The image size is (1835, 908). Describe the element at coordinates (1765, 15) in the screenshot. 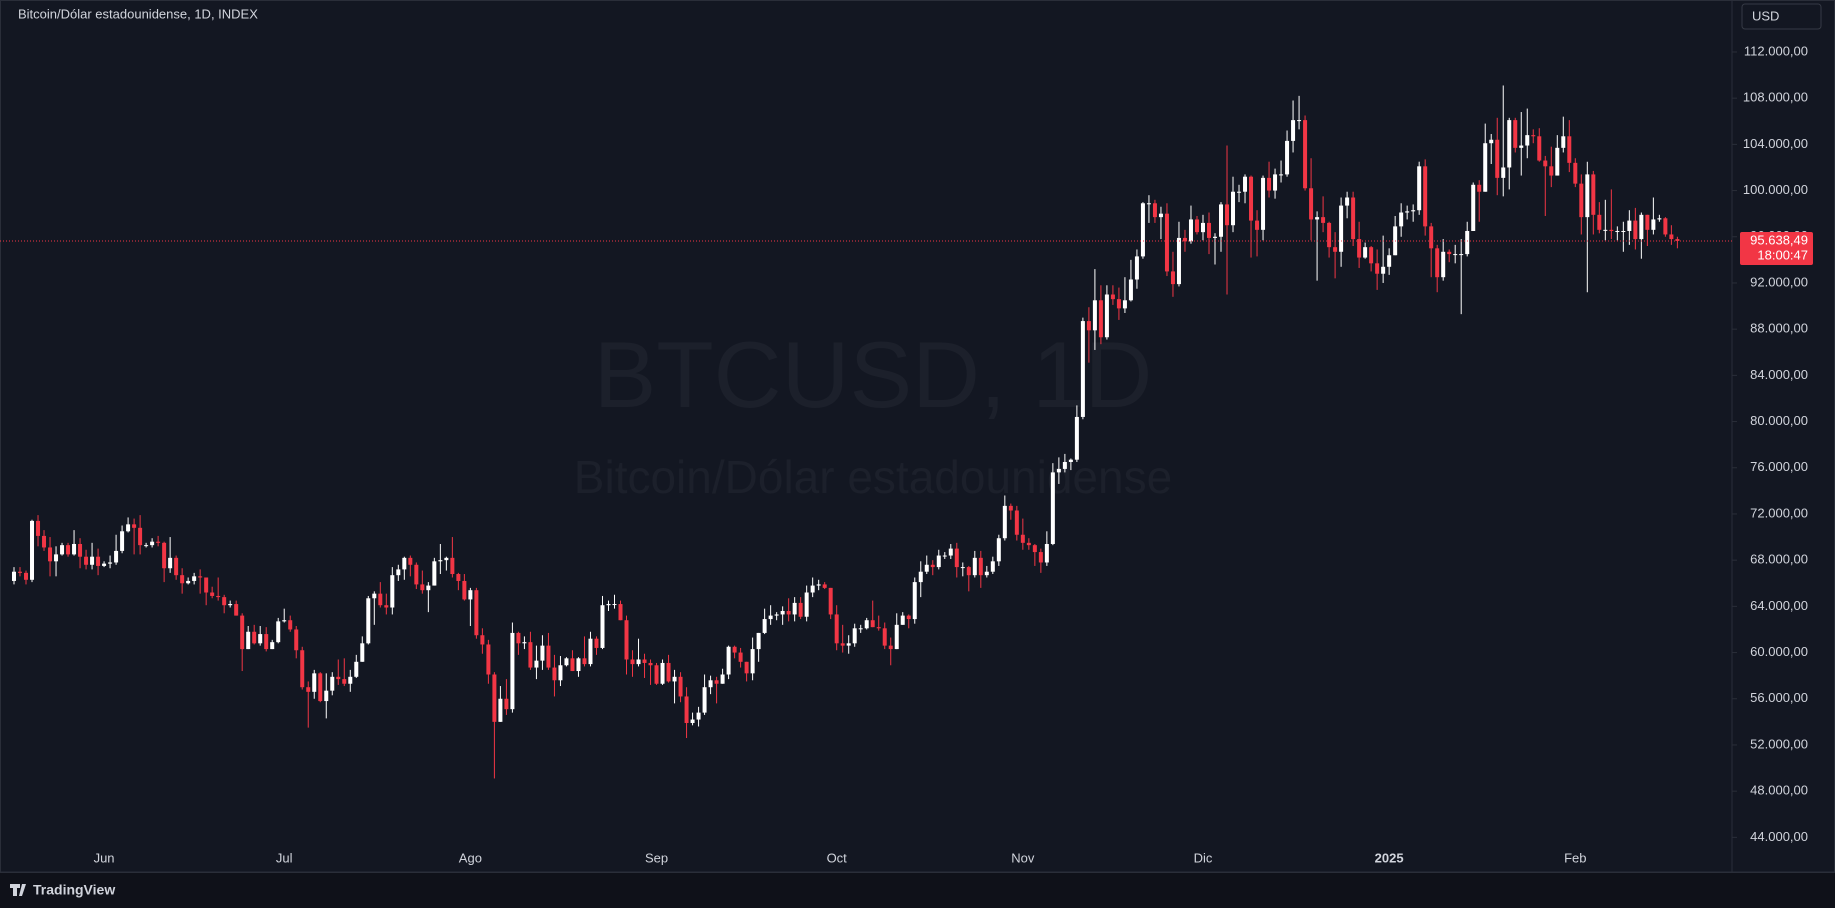

I see `currency-button-label: USD` at that location.